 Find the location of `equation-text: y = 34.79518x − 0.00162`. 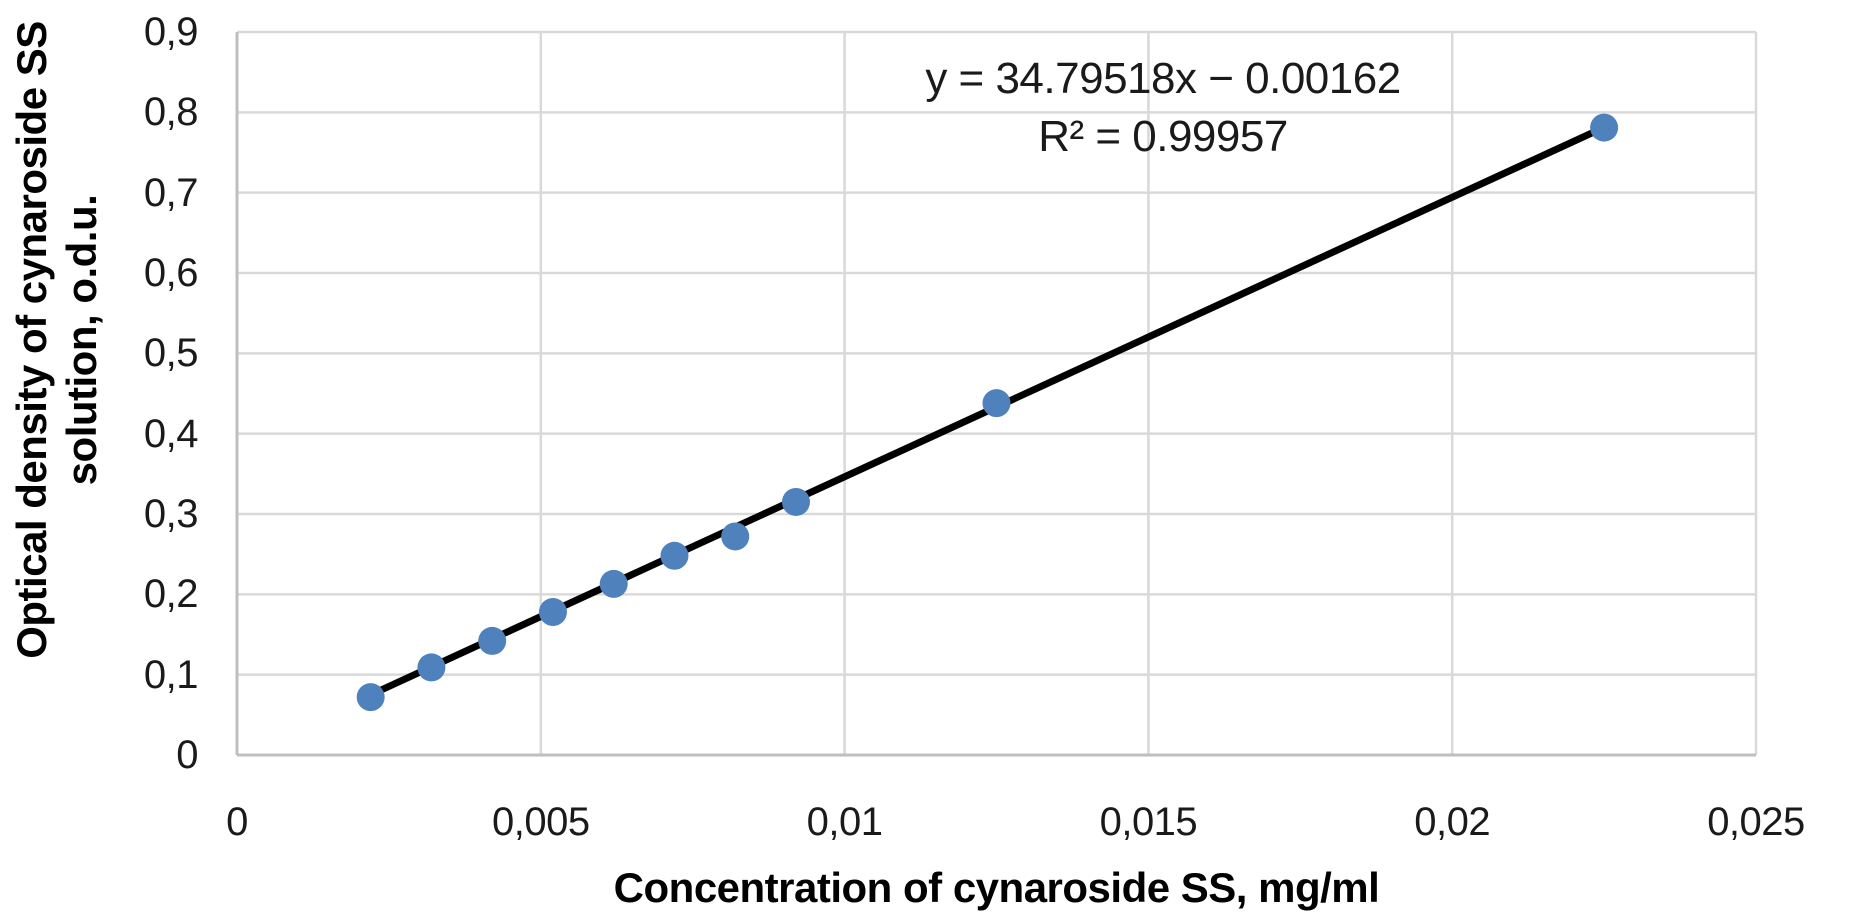

equation-text: y = 34.79518x − 0.00162 is located at coordinates (1163, 78).